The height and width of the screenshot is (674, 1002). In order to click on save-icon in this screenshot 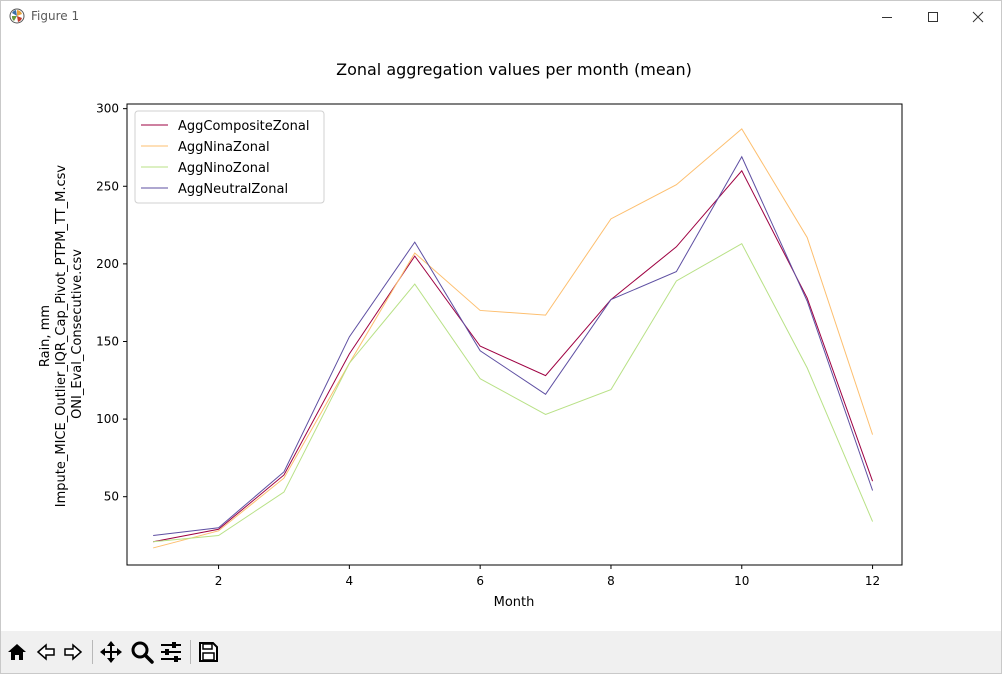, I will do `click(208, 652)`.